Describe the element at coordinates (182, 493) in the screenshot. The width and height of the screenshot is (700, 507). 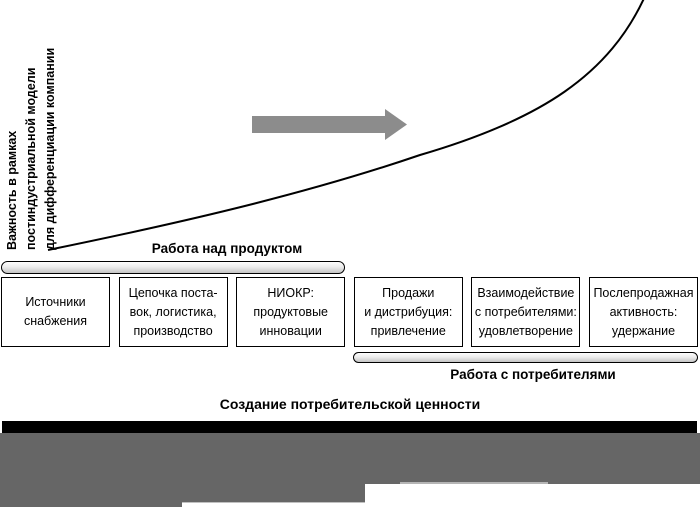
I see `footer-gray-block-mid` at that location.